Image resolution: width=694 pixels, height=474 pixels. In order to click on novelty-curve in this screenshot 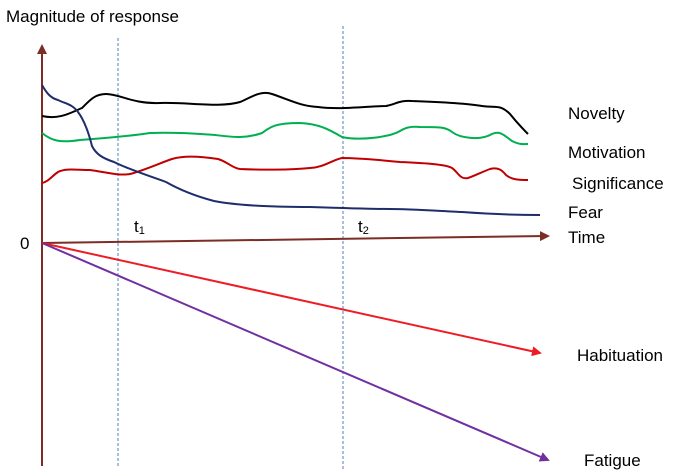, I will do `click(285, 113)`.